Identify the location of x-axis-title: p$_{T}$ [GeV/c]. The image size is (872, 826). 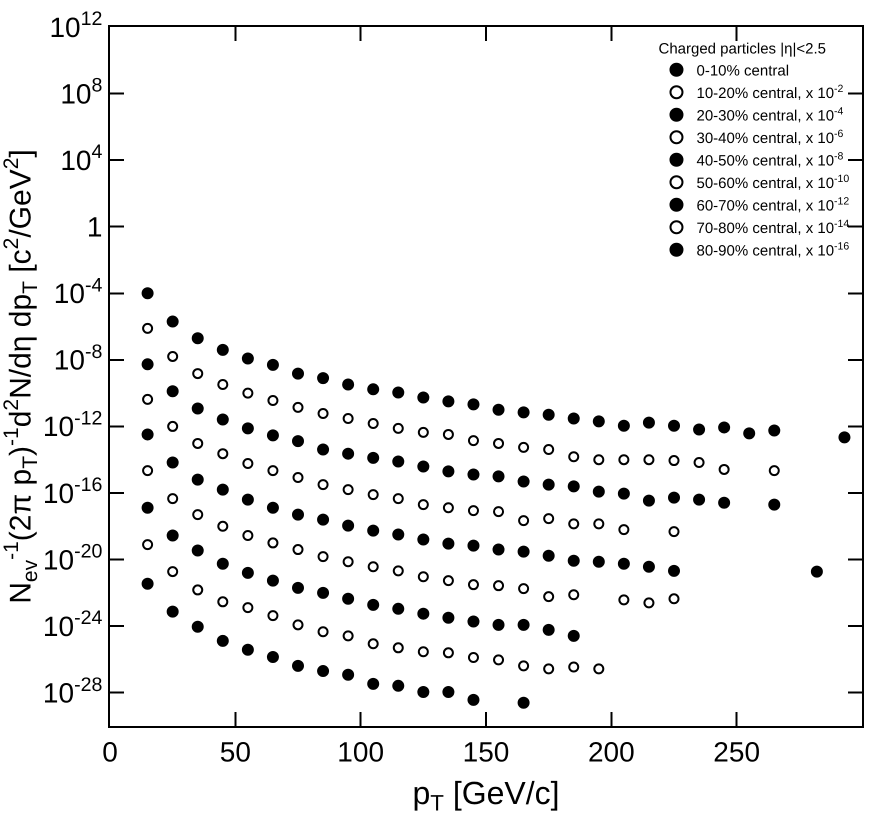
(486, 795).